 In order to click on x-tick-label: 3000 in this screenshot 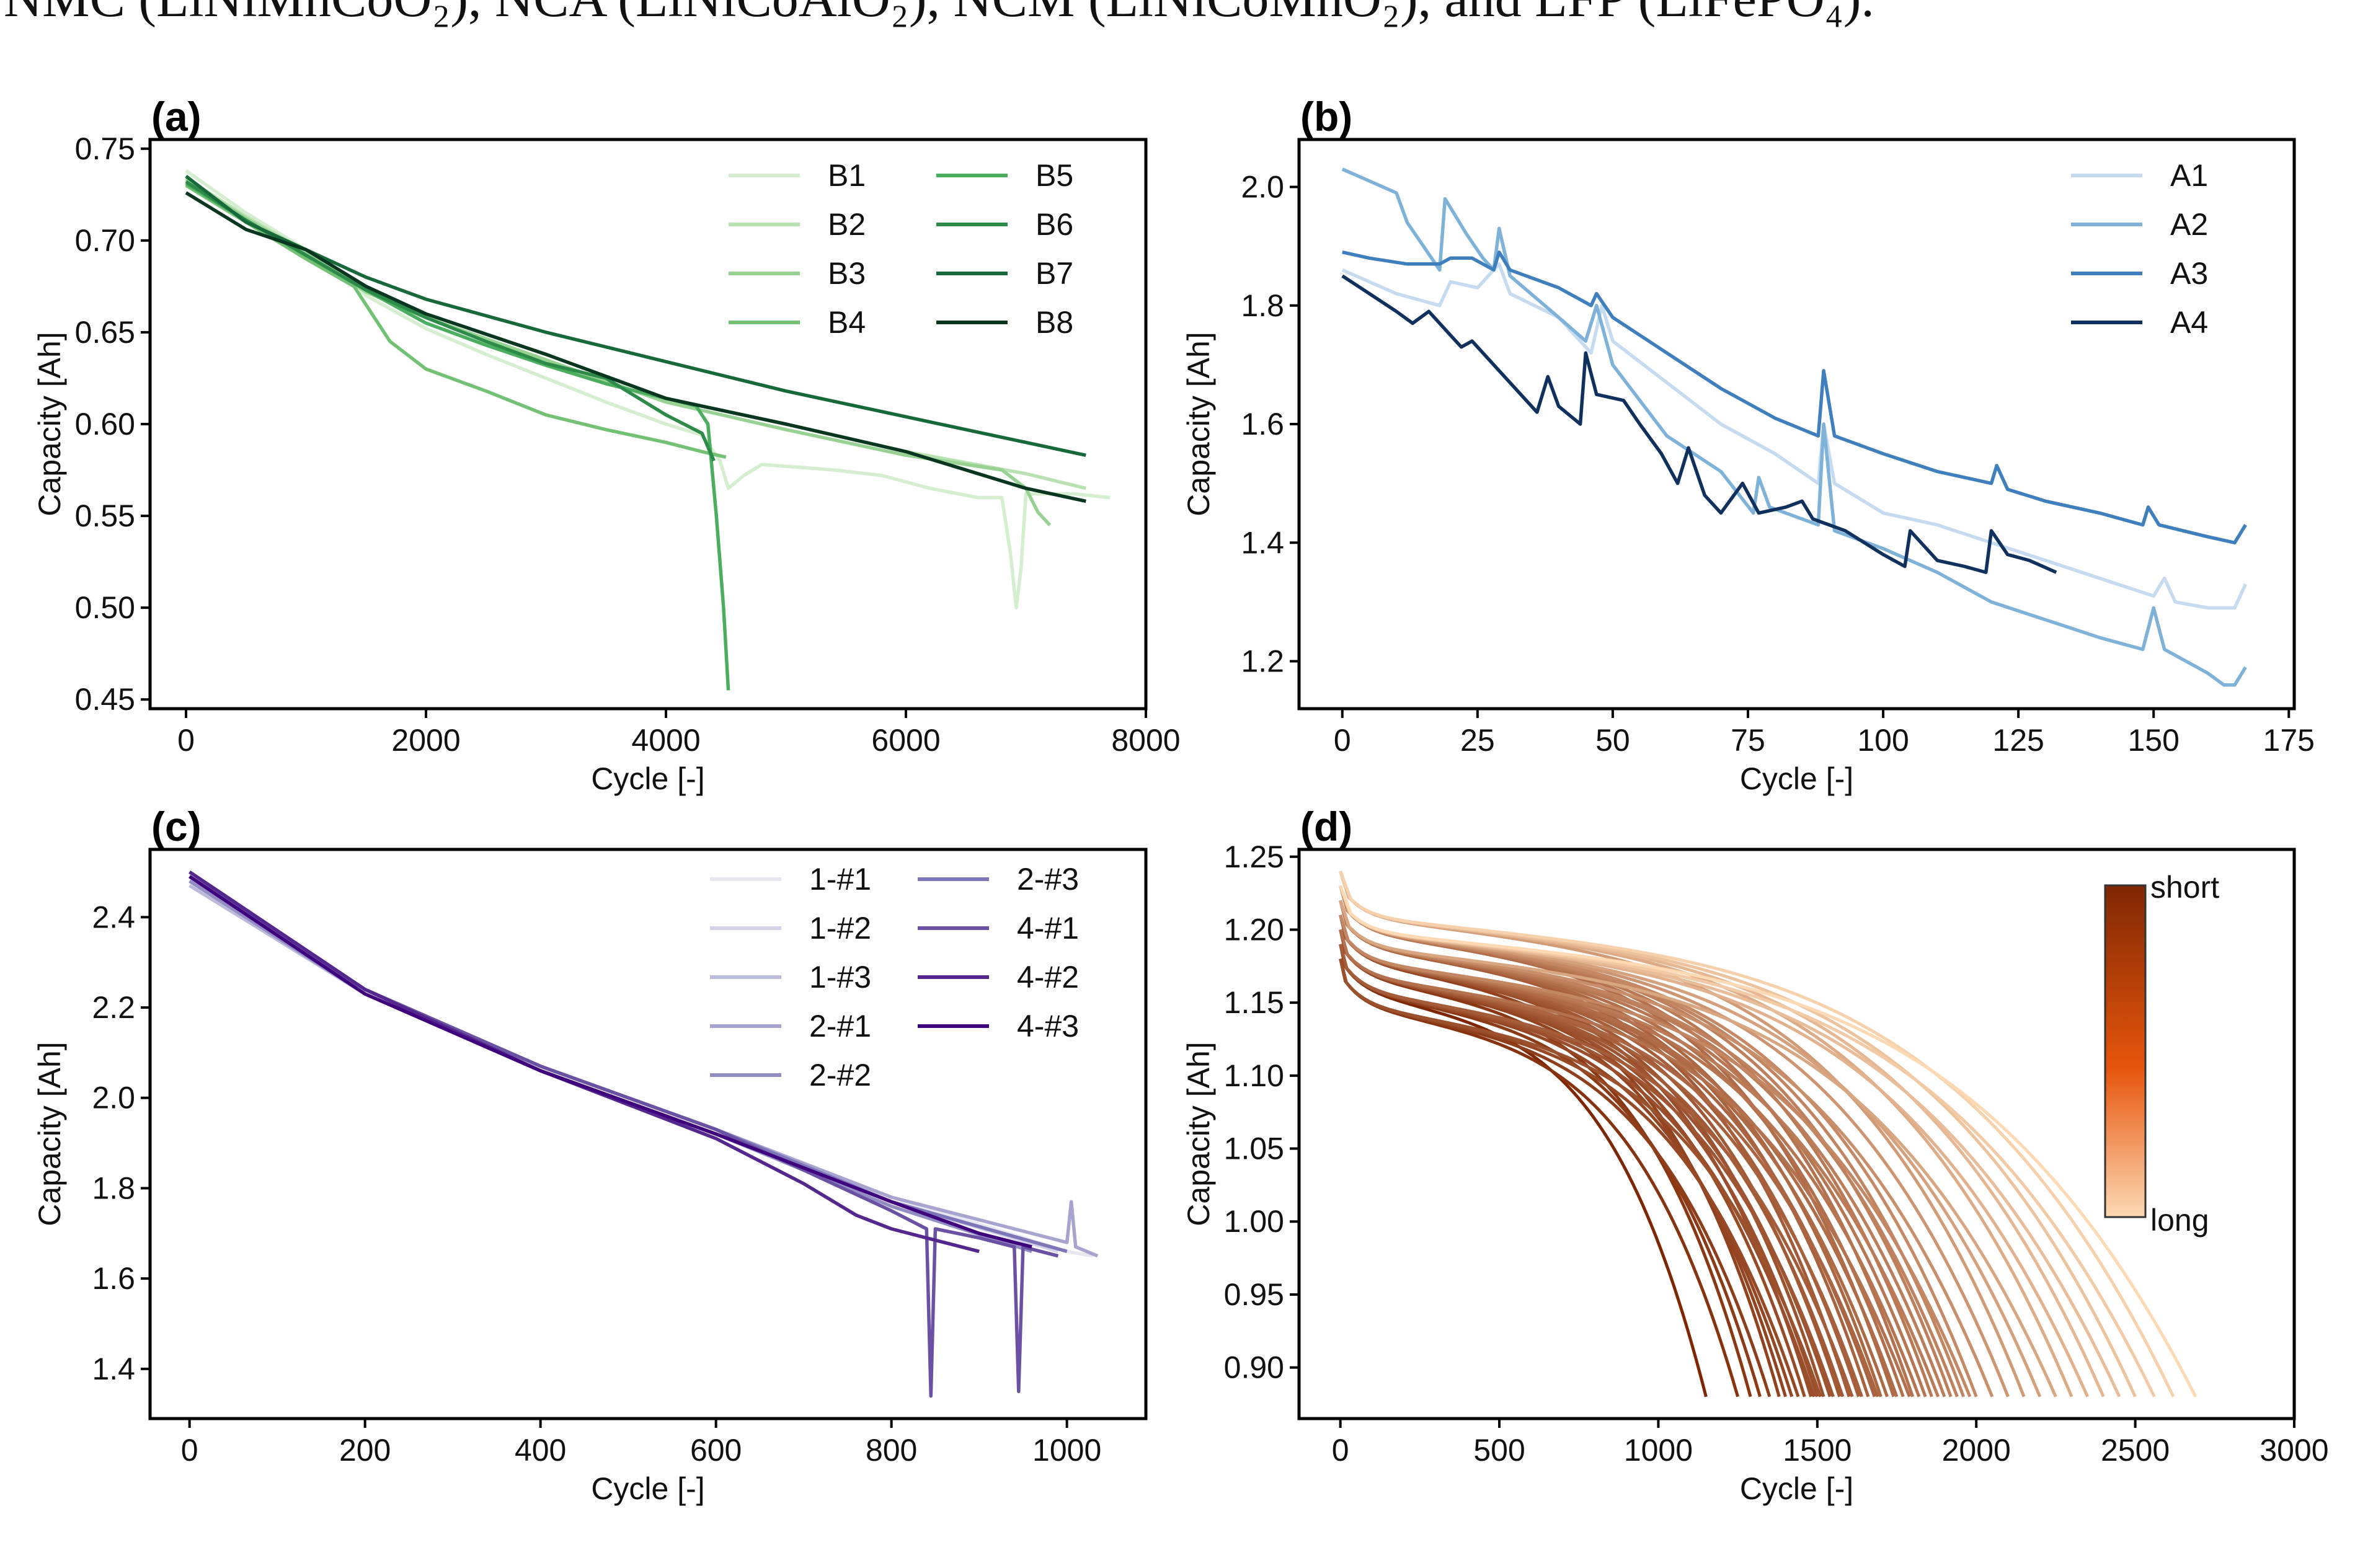, I will do `click(2294, 1450)`.